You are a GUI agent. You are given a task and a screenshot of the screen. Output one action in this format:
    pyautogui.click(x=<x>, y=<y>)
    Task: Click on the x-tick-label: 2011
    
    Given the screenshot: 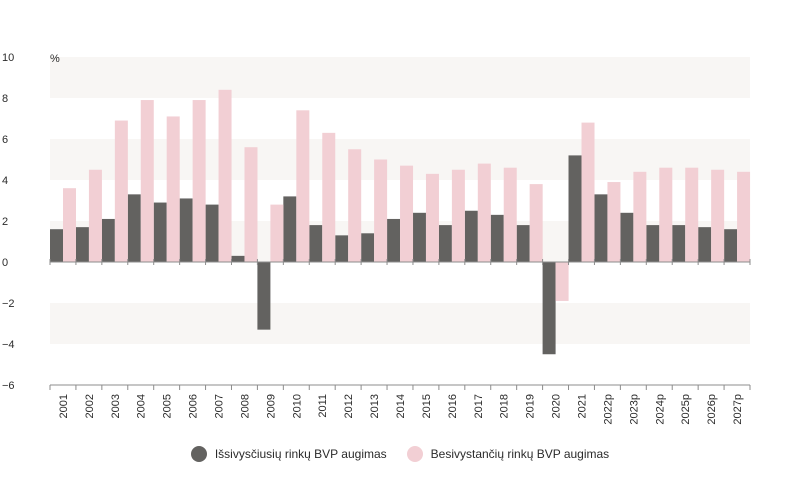 What is the action you would take?
    pyautogui.click(x=323, y=406)
    